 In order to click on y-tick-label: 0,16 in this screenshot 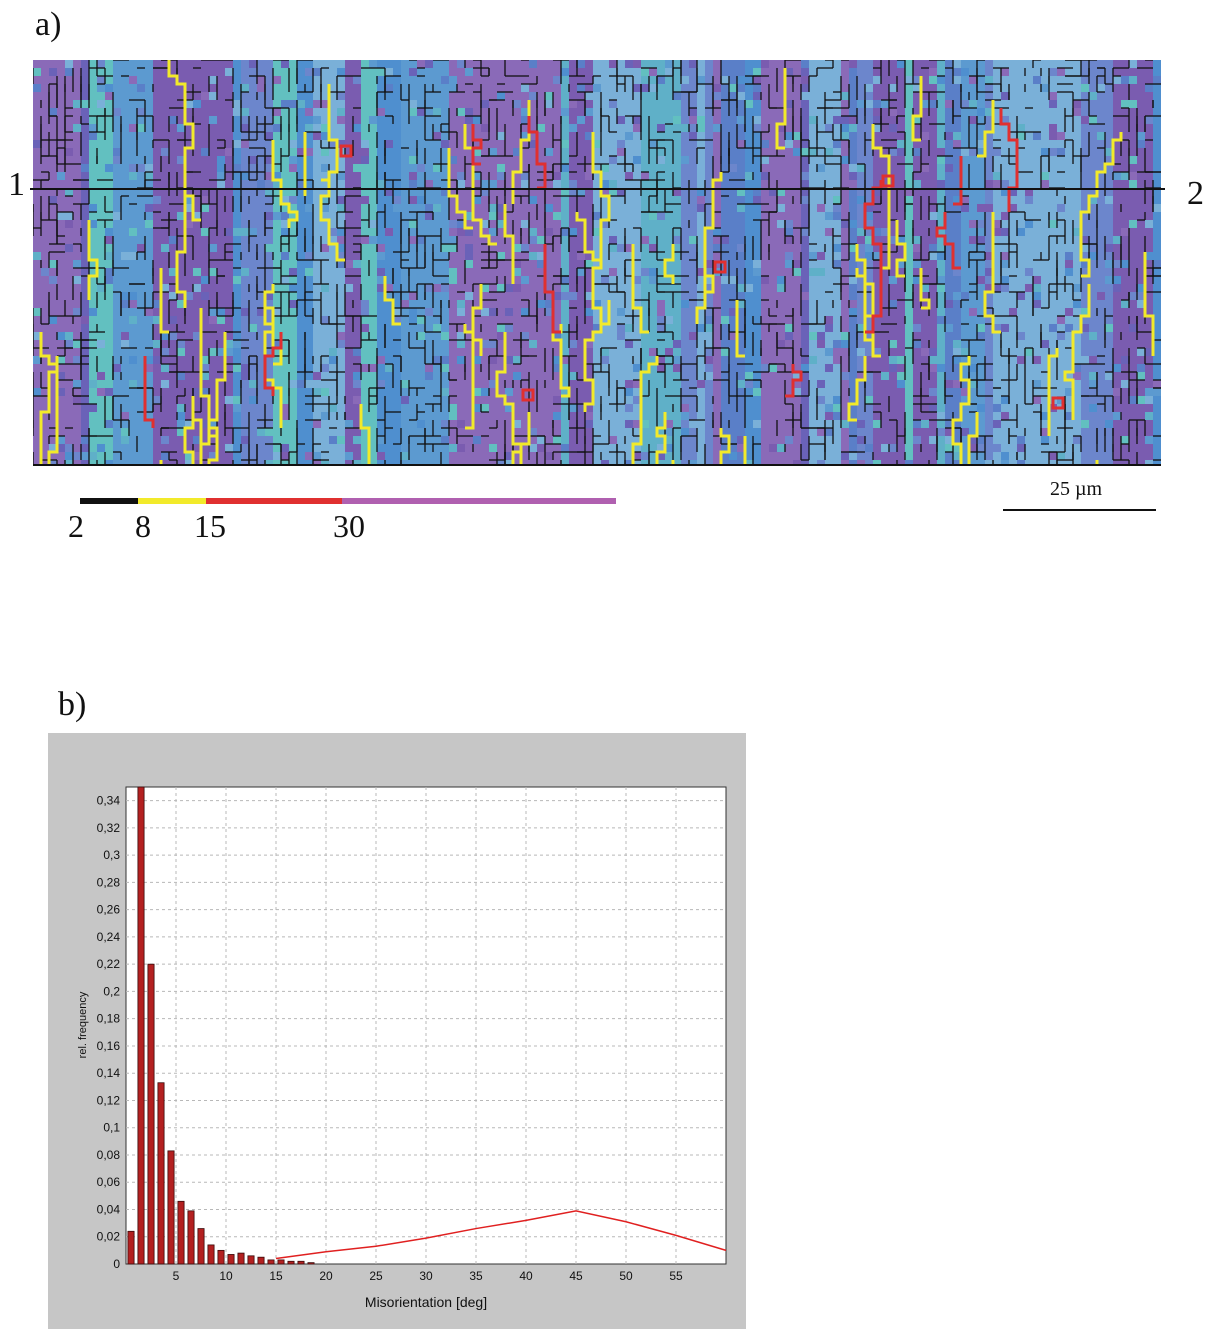, I will do `click(109, 1046)`.